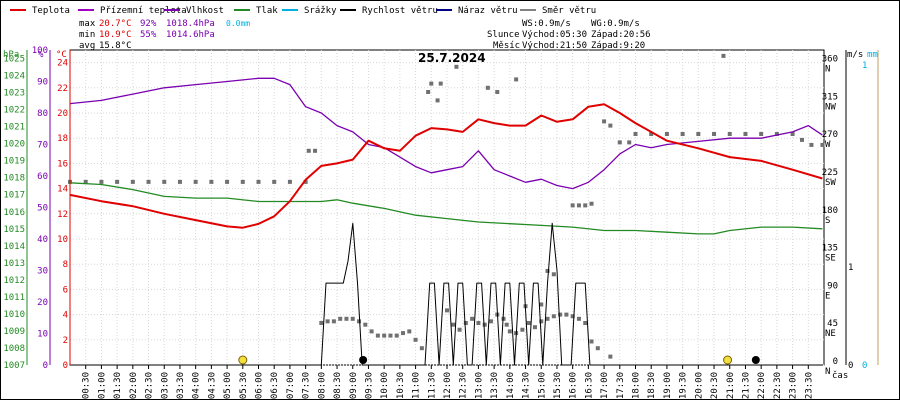 The height and width of the screenshot is (400, 900). Describe the element at coordinates (14, 145) in the screenshot. I see `hpa-tick-label: 1020` at that location.